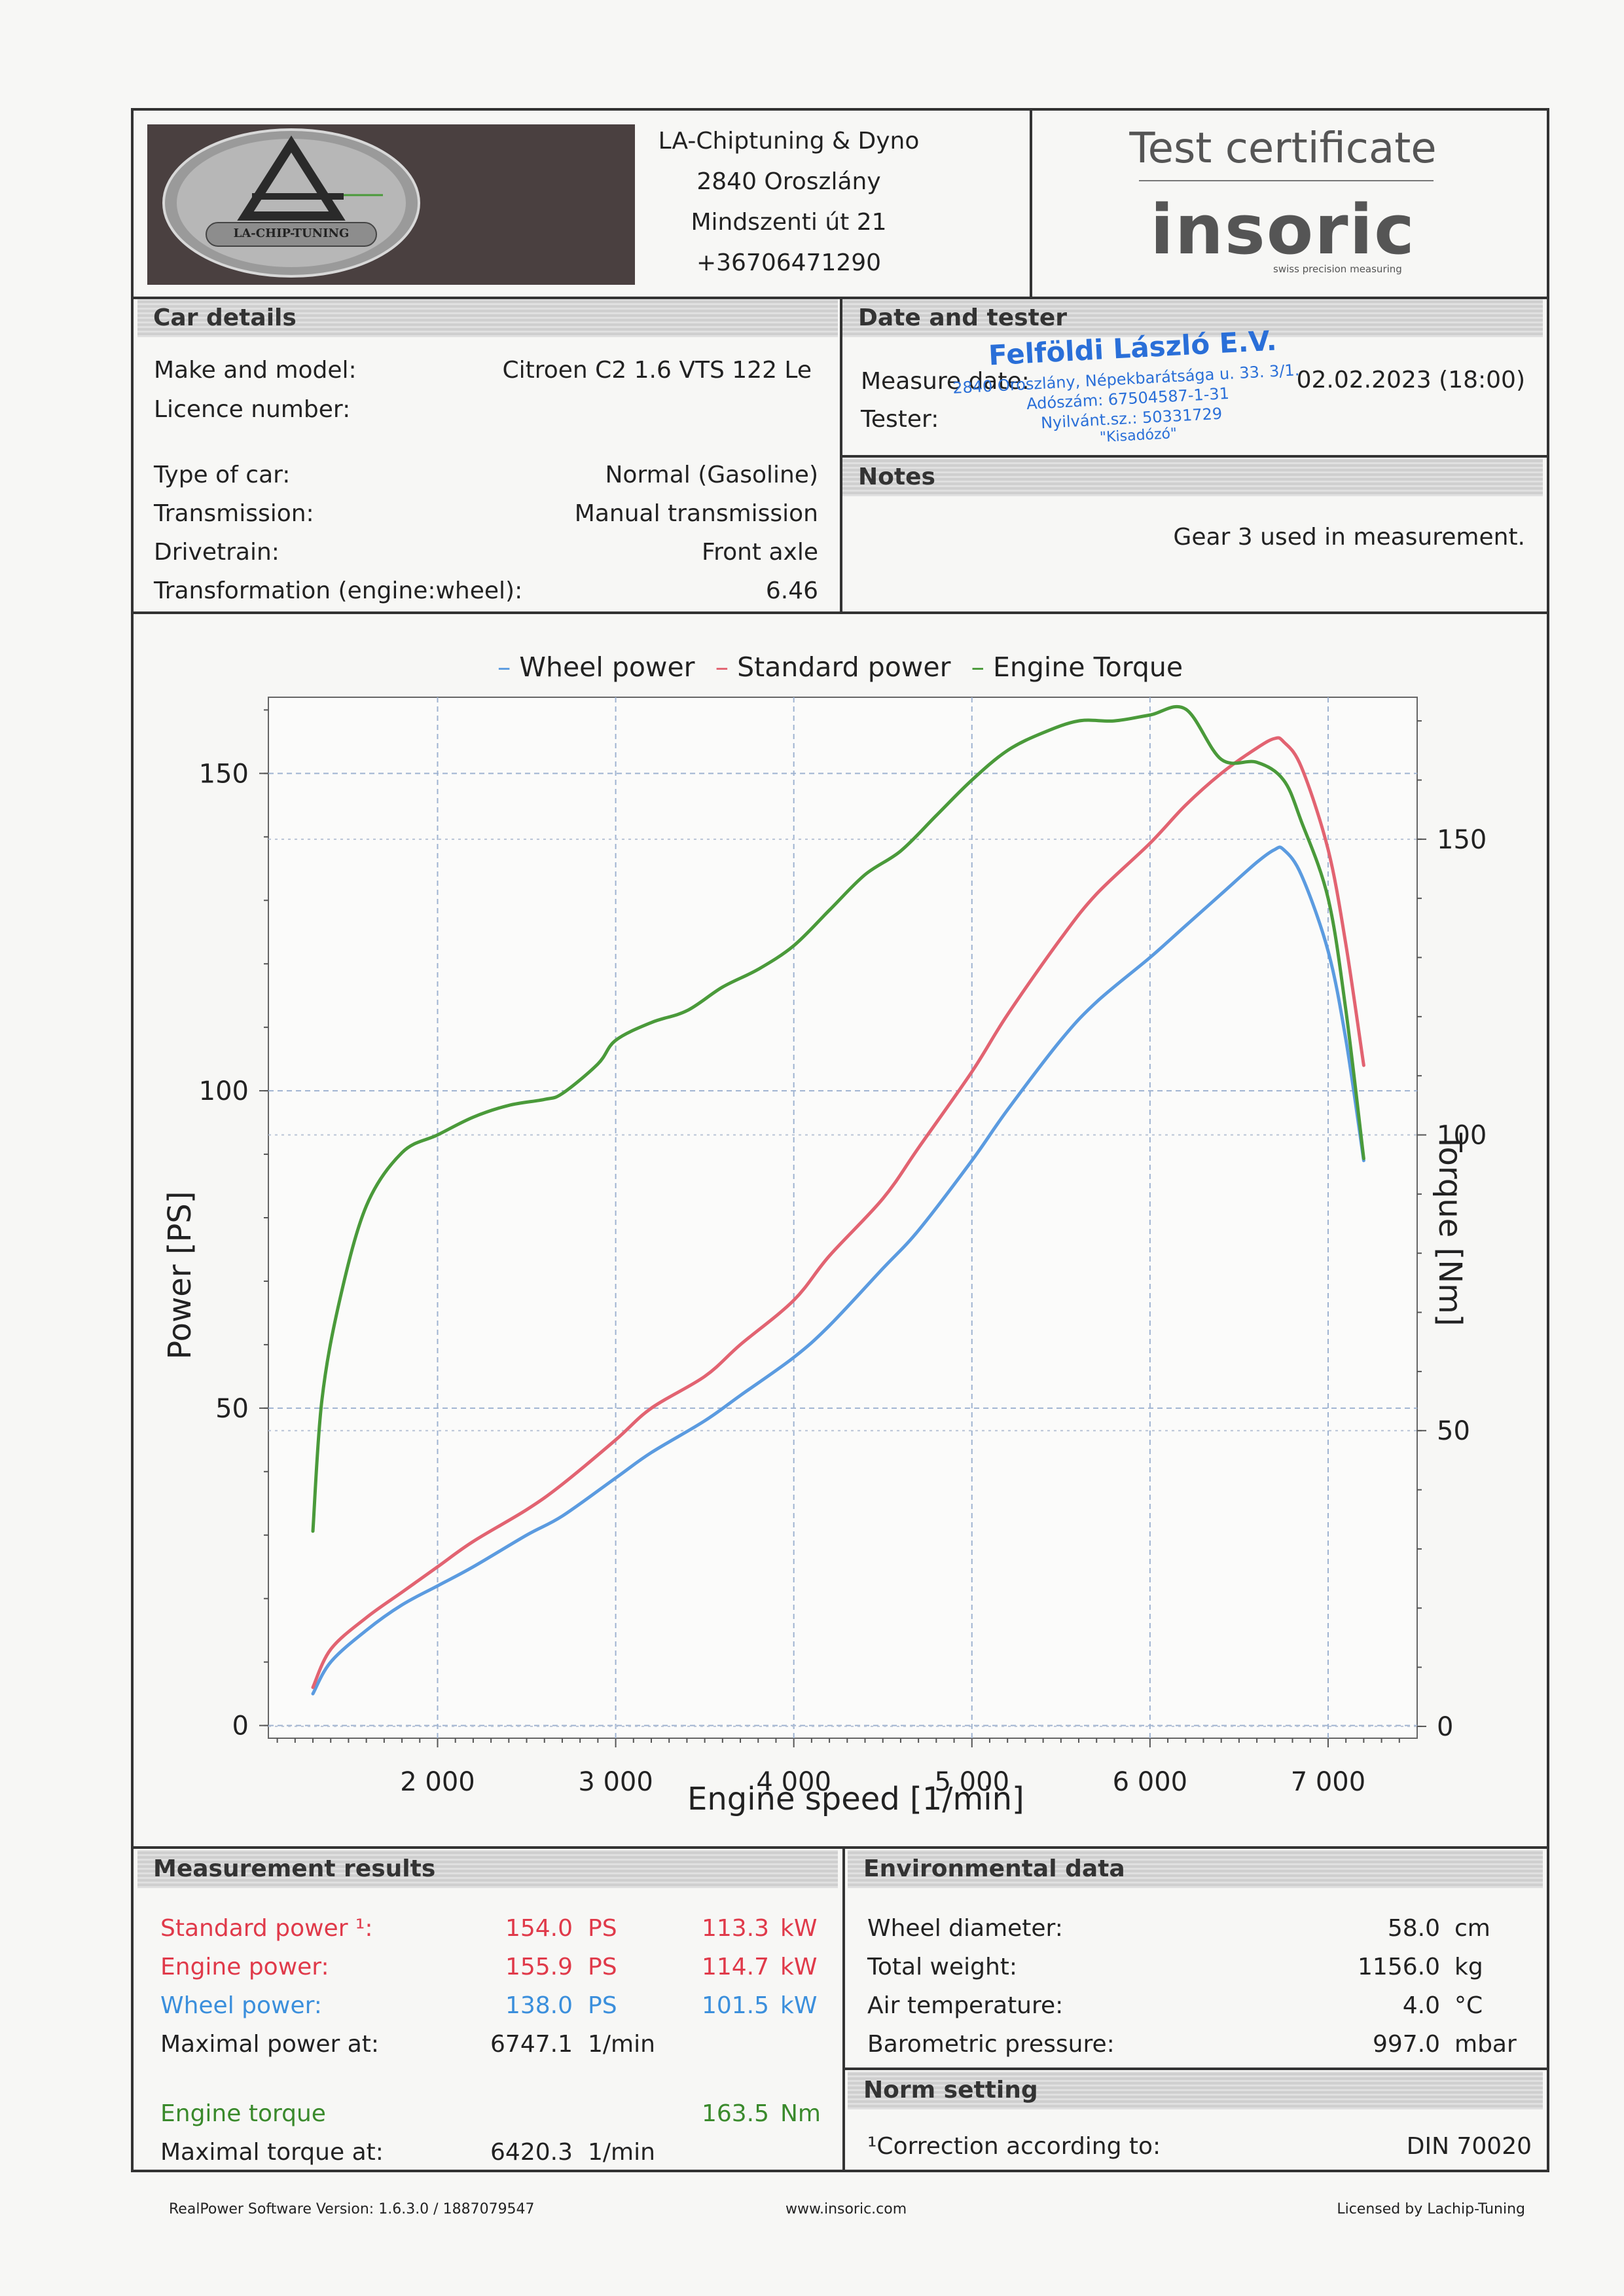 The width and height of the screenshot is (1624, 2296). What do you see at coordinates (224, 1091) in the screenshot?
I see `y-tick-label: 100` at bounding box center [224, 1091].